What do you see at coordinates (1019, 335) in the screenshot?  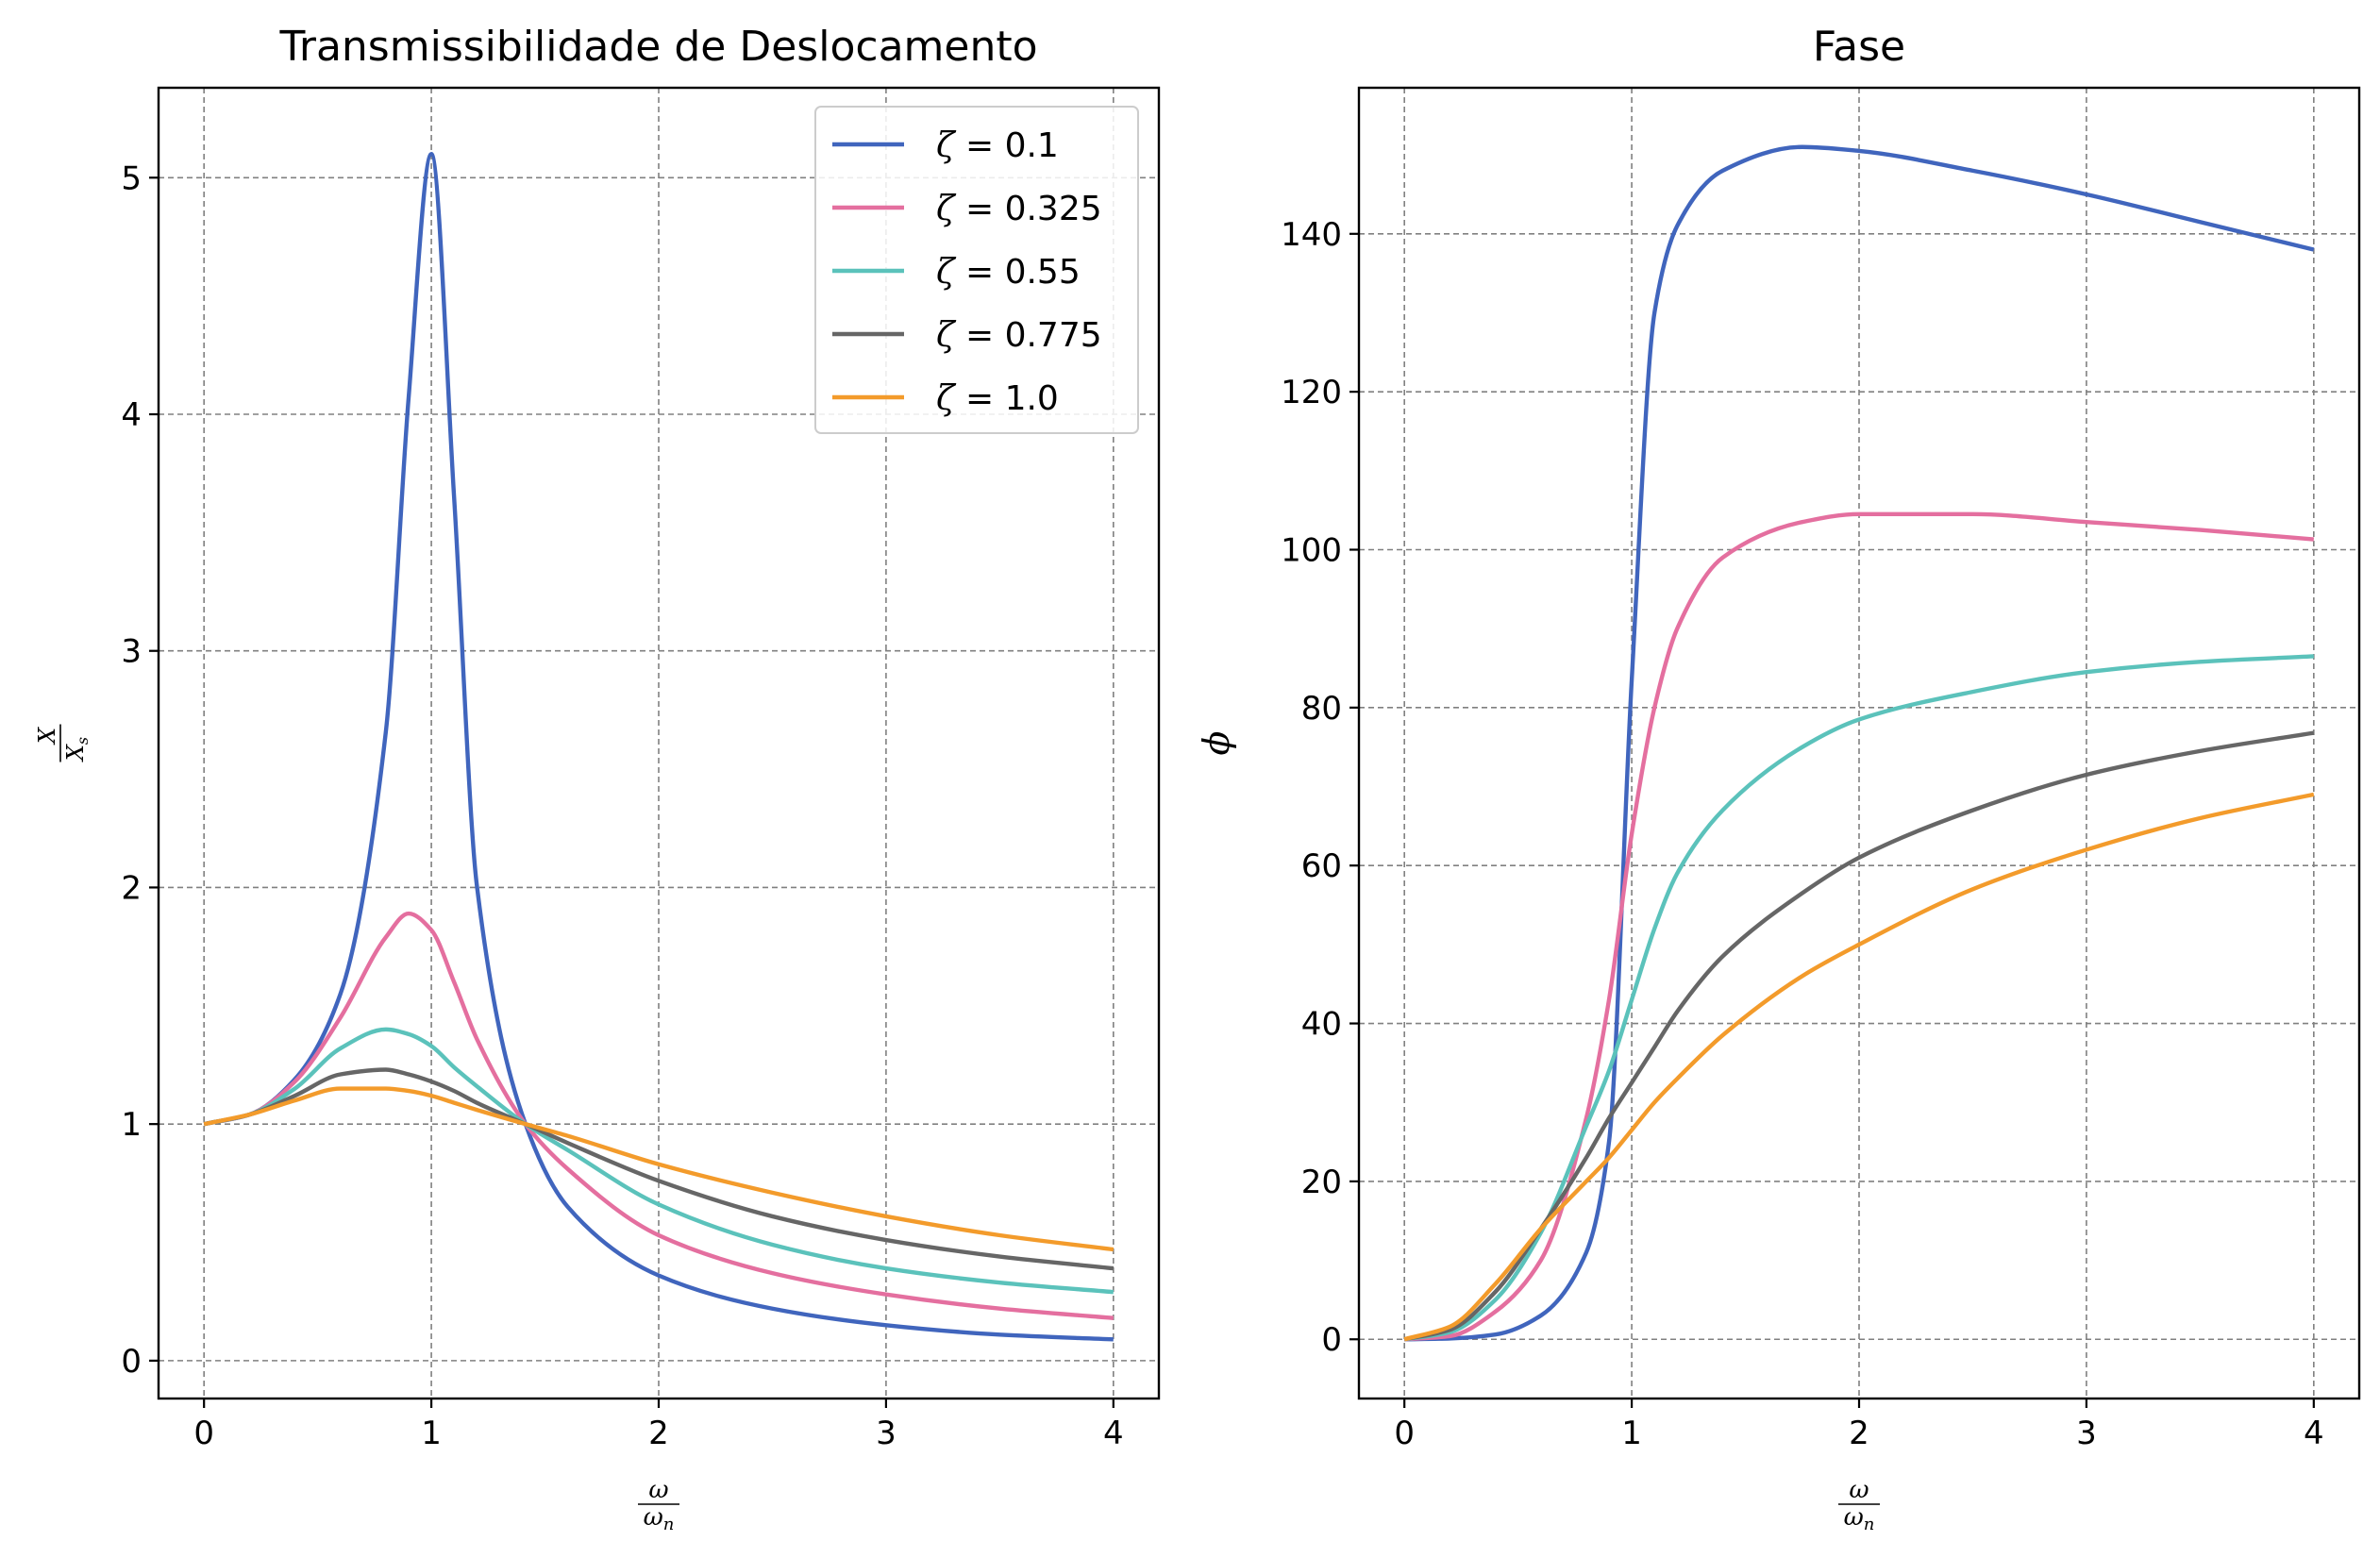 I see `legend-label-3: ζ = 0.775` at bounding box center [1019, 335].